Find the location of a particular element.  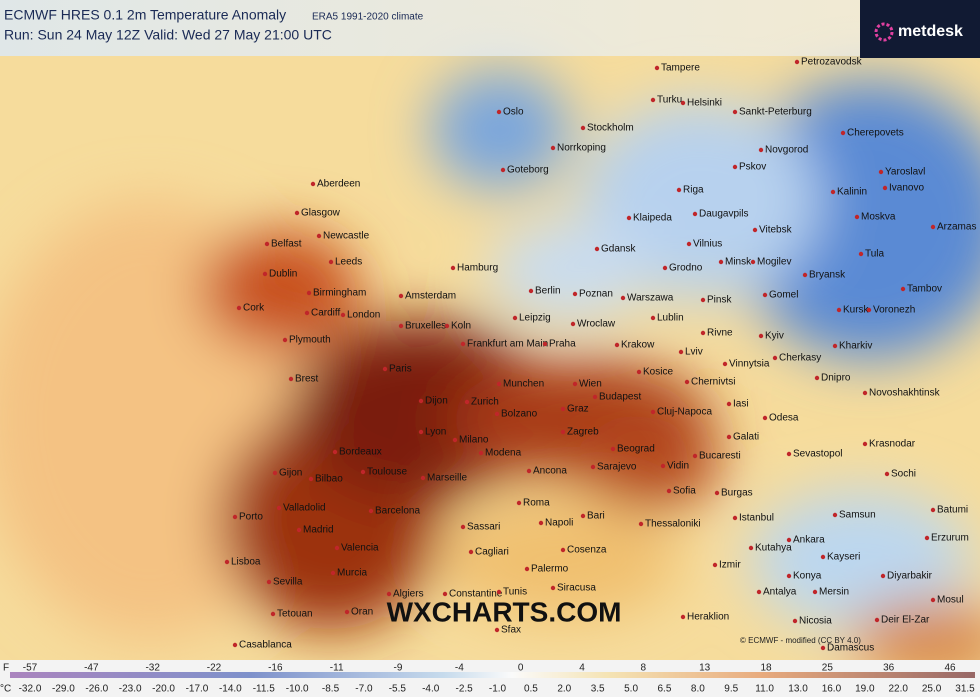

city-label: Bryansk is located at coordinates (827, 275).